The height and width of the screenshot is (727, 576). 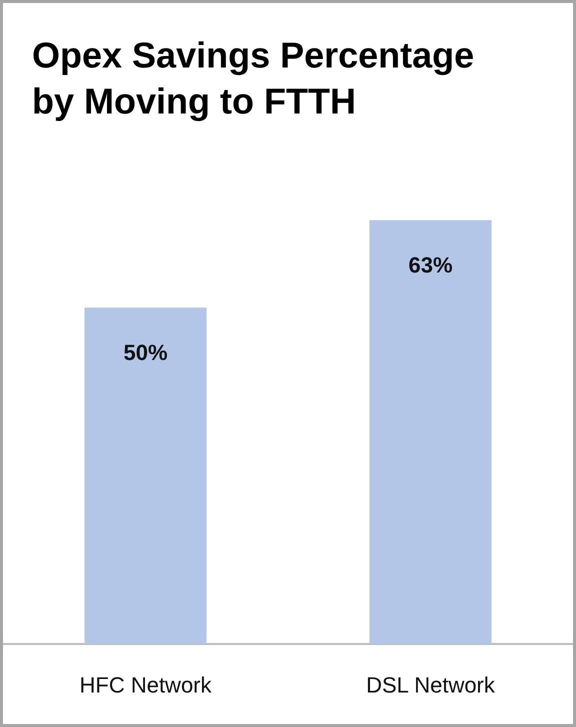 What do you see at coordinates (258, 78) in the screenshot?
I see `chart-title: Opex Savings Percentage by Moving to FTTH` at bounding box center [258, 78].